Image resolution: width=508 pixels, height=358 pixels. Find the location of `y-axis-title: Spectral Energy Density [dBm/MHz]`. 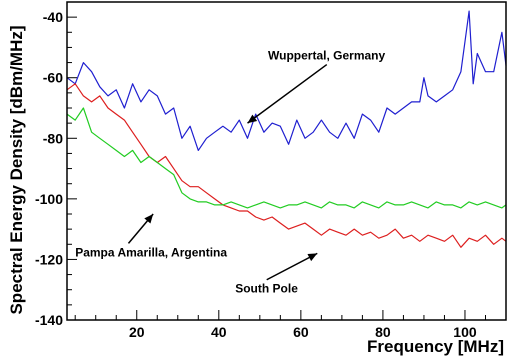

y-axis-title: Spectral Energy Density [dBm/MHz] is located at coordinates (16, 169).